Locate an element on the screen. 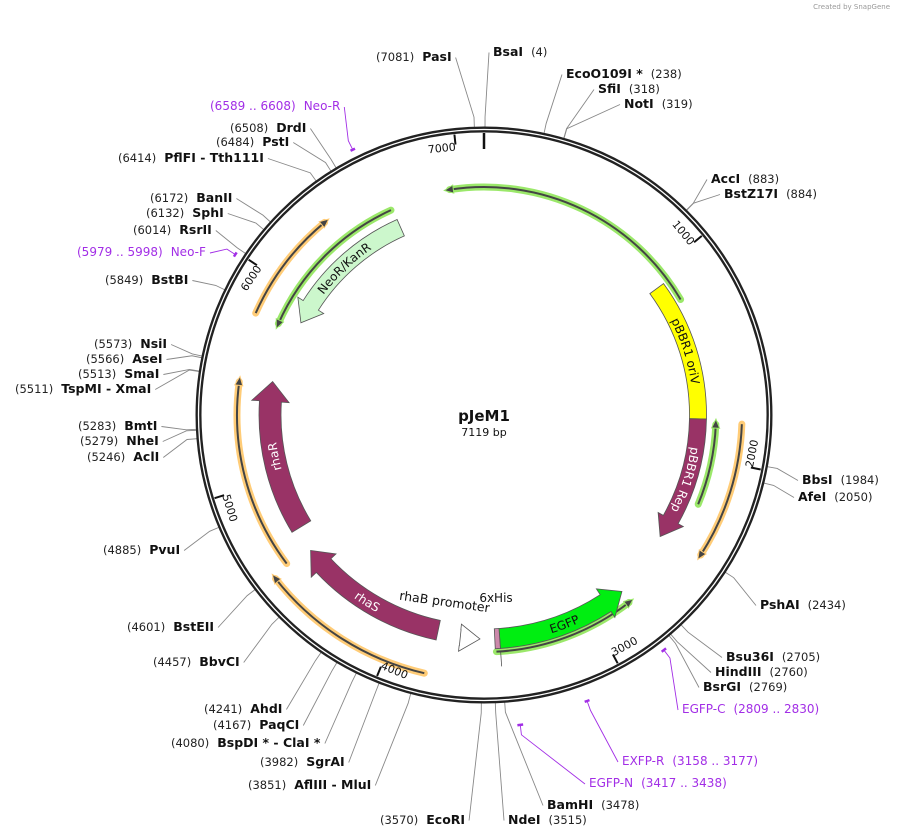 The image size is (898, 838). site-label: (6014) RsrII is located at coordinates (172, 229).